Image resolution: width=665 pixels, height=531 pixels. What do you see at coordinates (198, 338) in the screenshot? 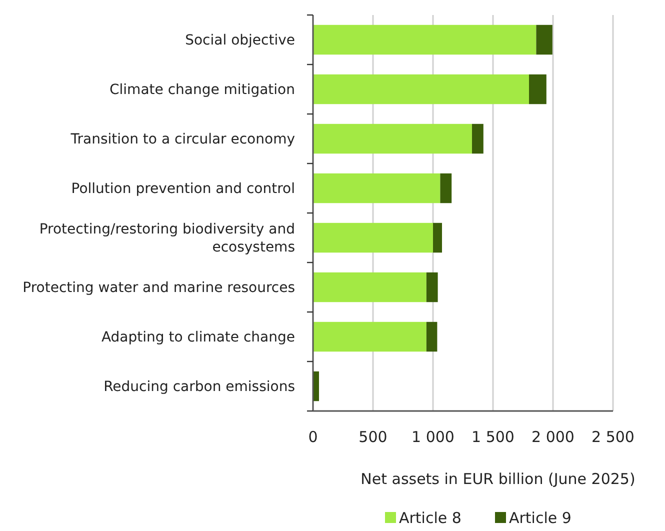
I see `y-tick-label: Adapting to climate change` at bounding box center [198, 338].